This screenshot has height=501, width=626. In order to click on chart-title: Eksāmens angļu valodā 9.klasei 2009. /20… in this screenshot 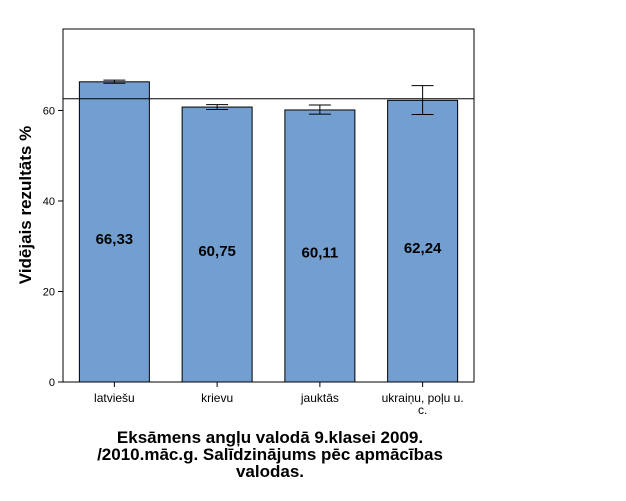, I will do `click(270, 454)`.